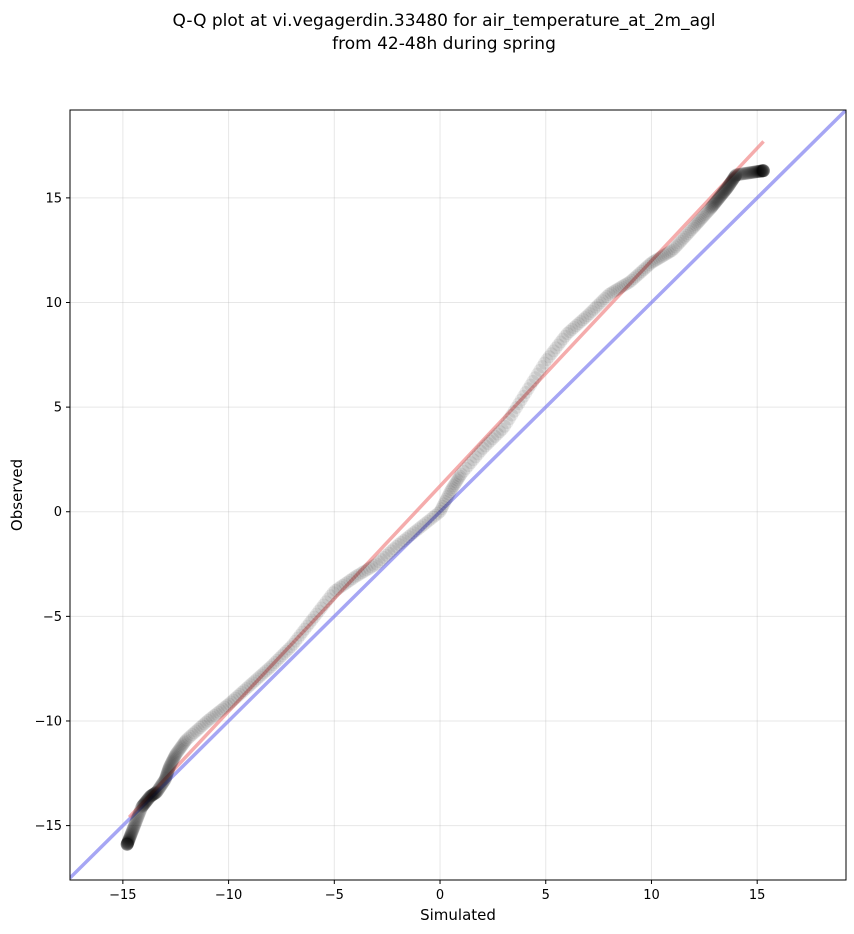 The height and width of the screenshot is (934, 854). Describe the element at coordinates (58, 408) in the screenshot. I see `y-tick-label: 5` at that location.